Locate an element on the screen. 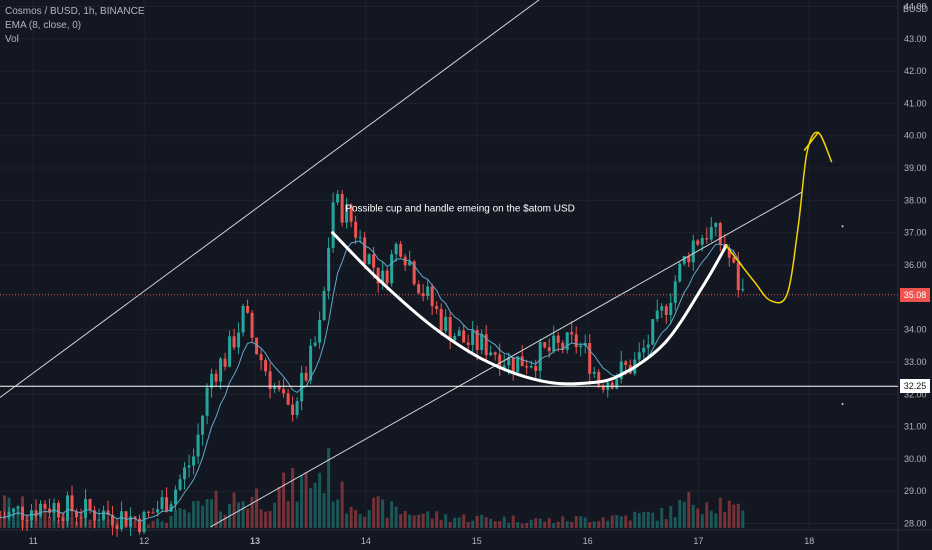 This screenshot has width=932, height=550. arrow-head is located at coordinates (811, 141).